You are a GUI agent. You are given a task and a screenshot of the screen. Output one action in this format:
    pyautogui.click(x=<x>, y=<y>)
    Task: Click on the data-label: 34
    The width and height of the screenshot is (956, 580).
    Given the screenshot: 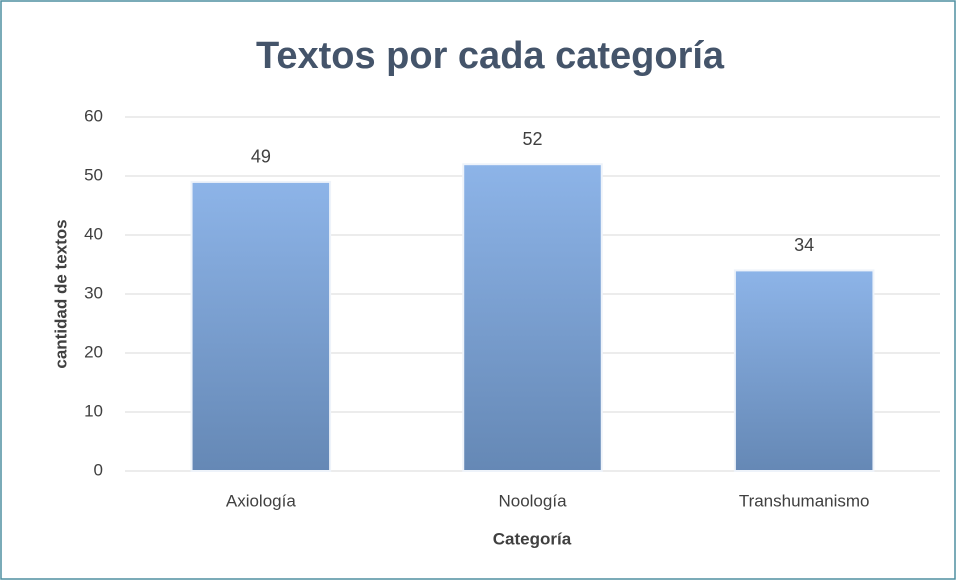 What is the action you would take?
    pyautogui.click(x=804, y=245)
    